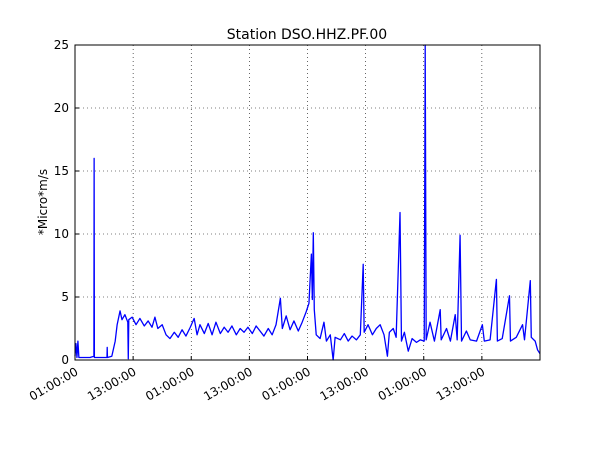 This screenshot has height=450, width=600. What do you see at coordinates (61, 234) in the screenshot?
I see `y-tick-label: 10` at bounding box center [61, 234].